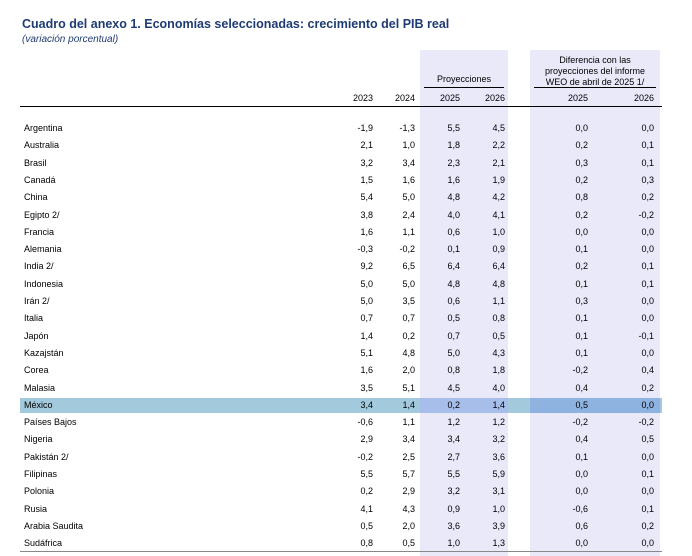 The height and width of the screenshot is (556, 692). Describe the element at coordinates (498, 474) in the screenshot. I see `value-cell: 5,9` at that location.